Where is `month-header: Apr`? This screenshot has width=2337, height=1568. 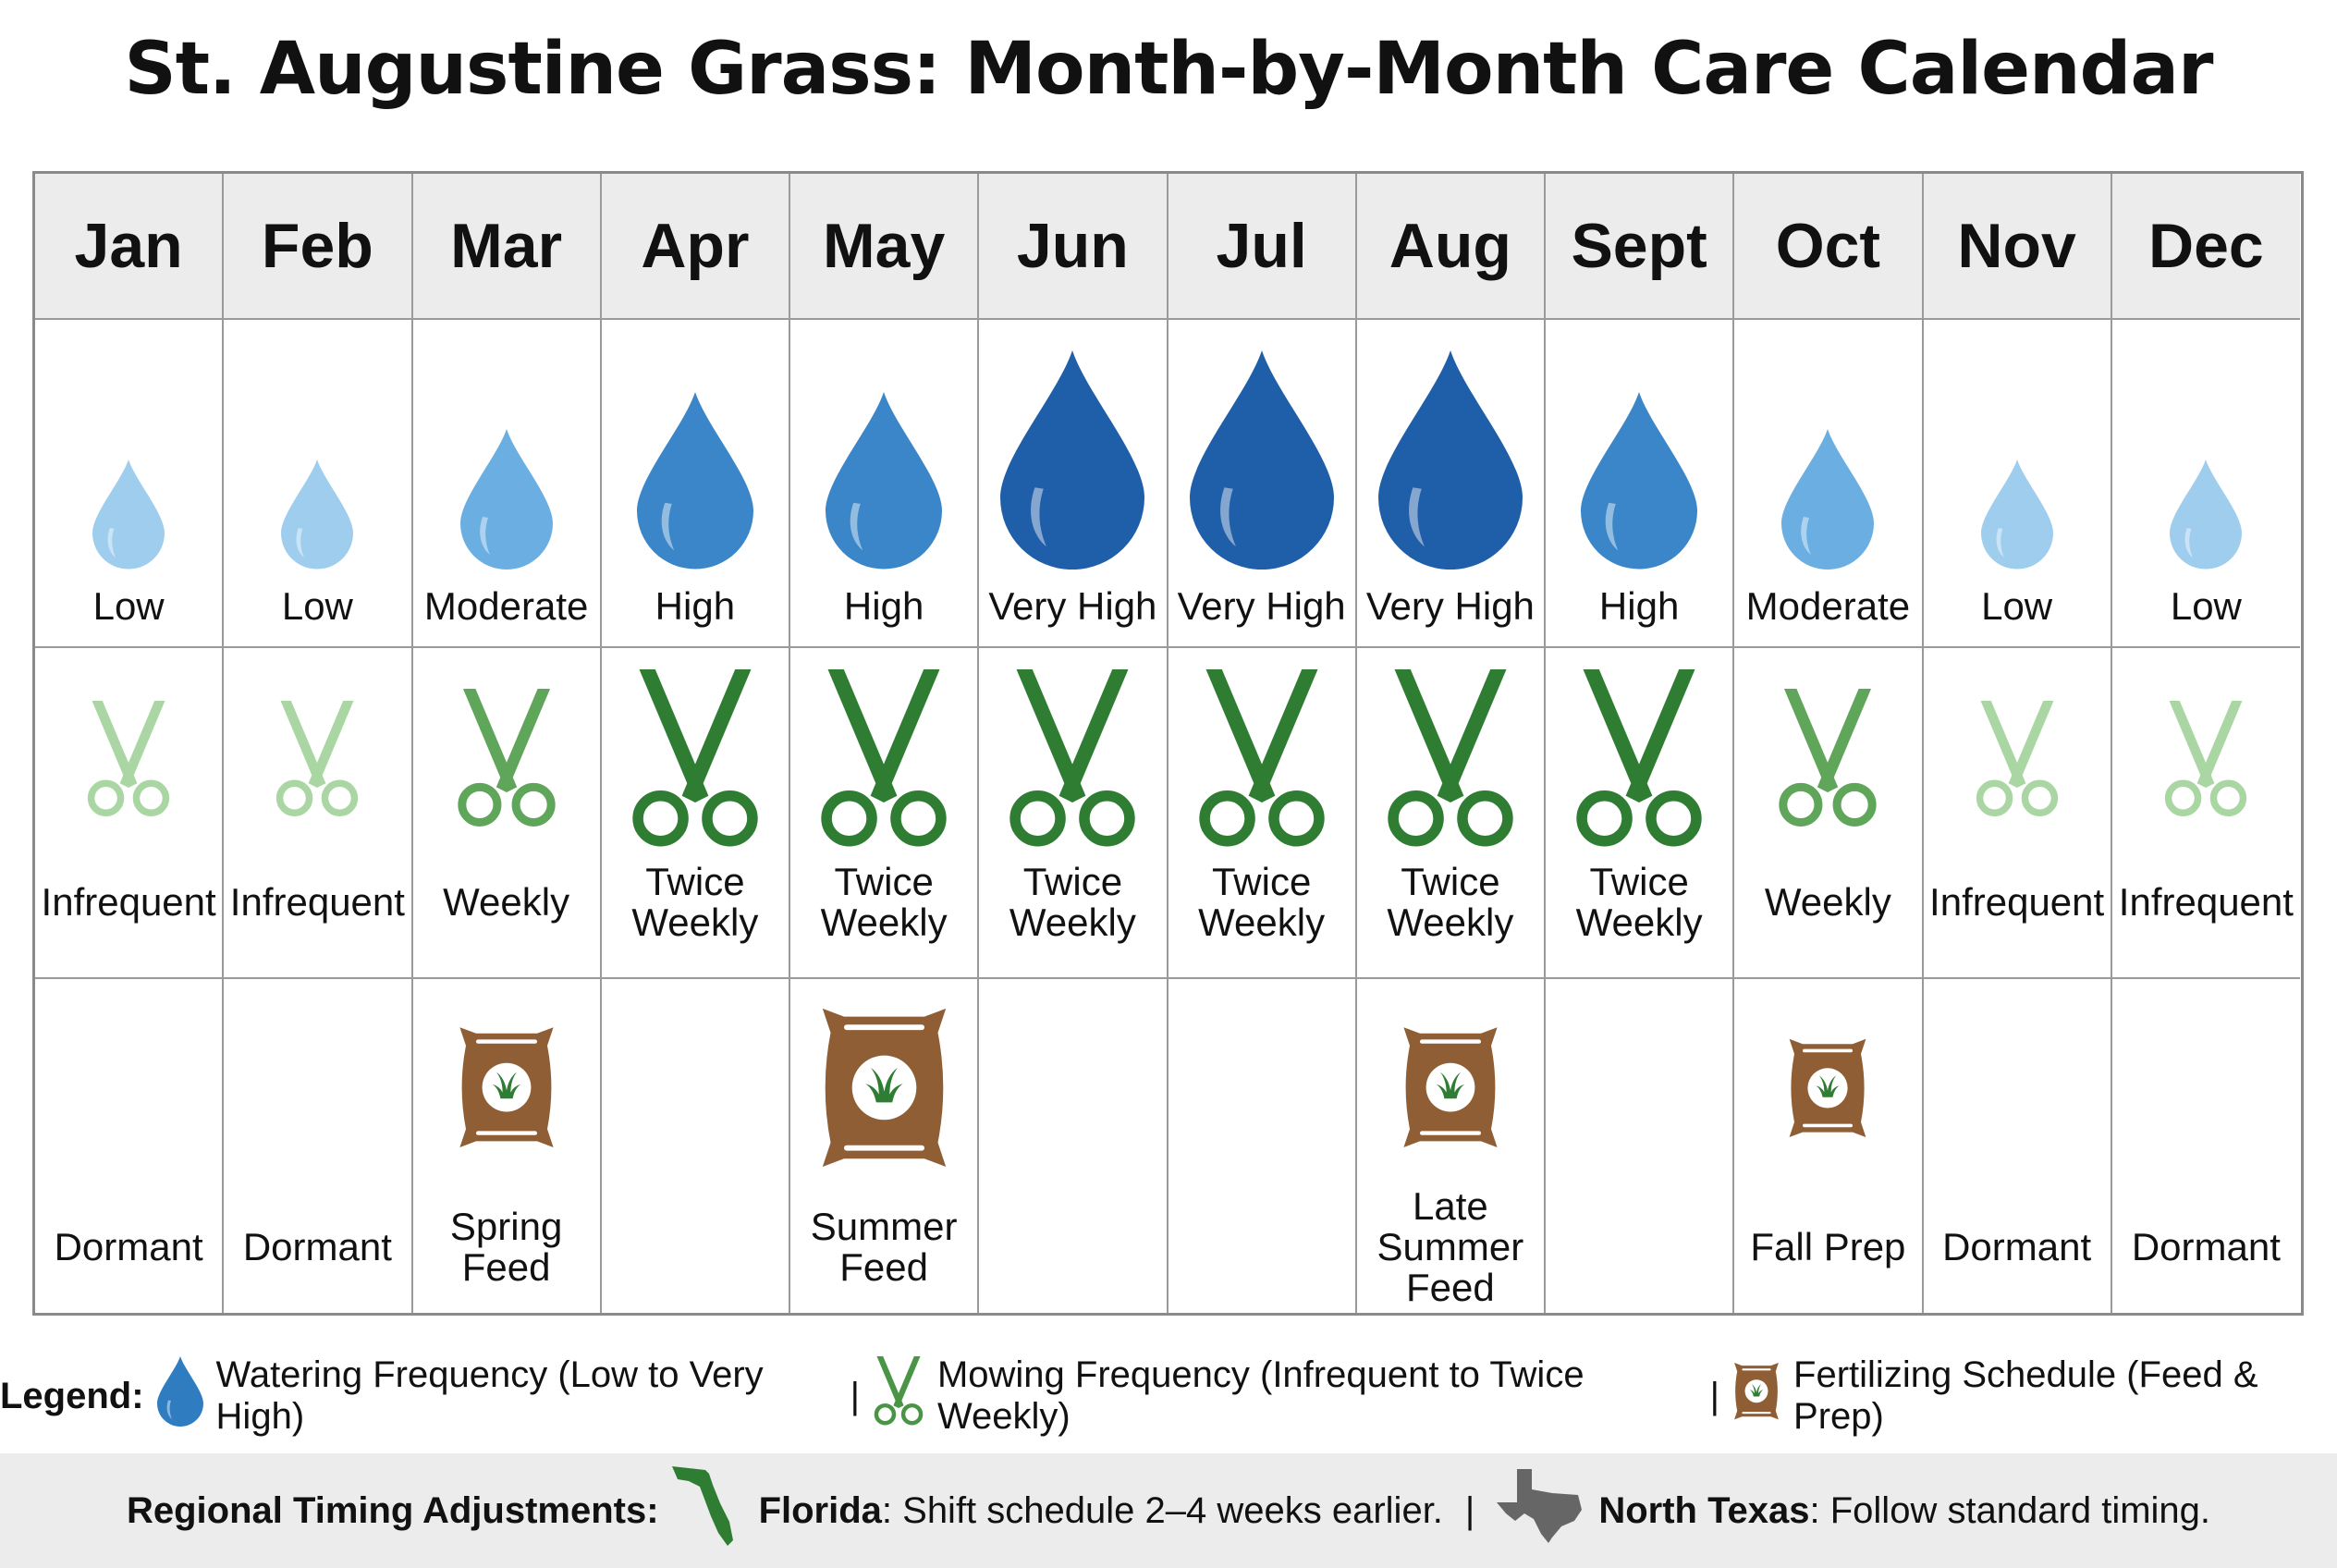
month-header: Apr is located at coordinates (695, 247).